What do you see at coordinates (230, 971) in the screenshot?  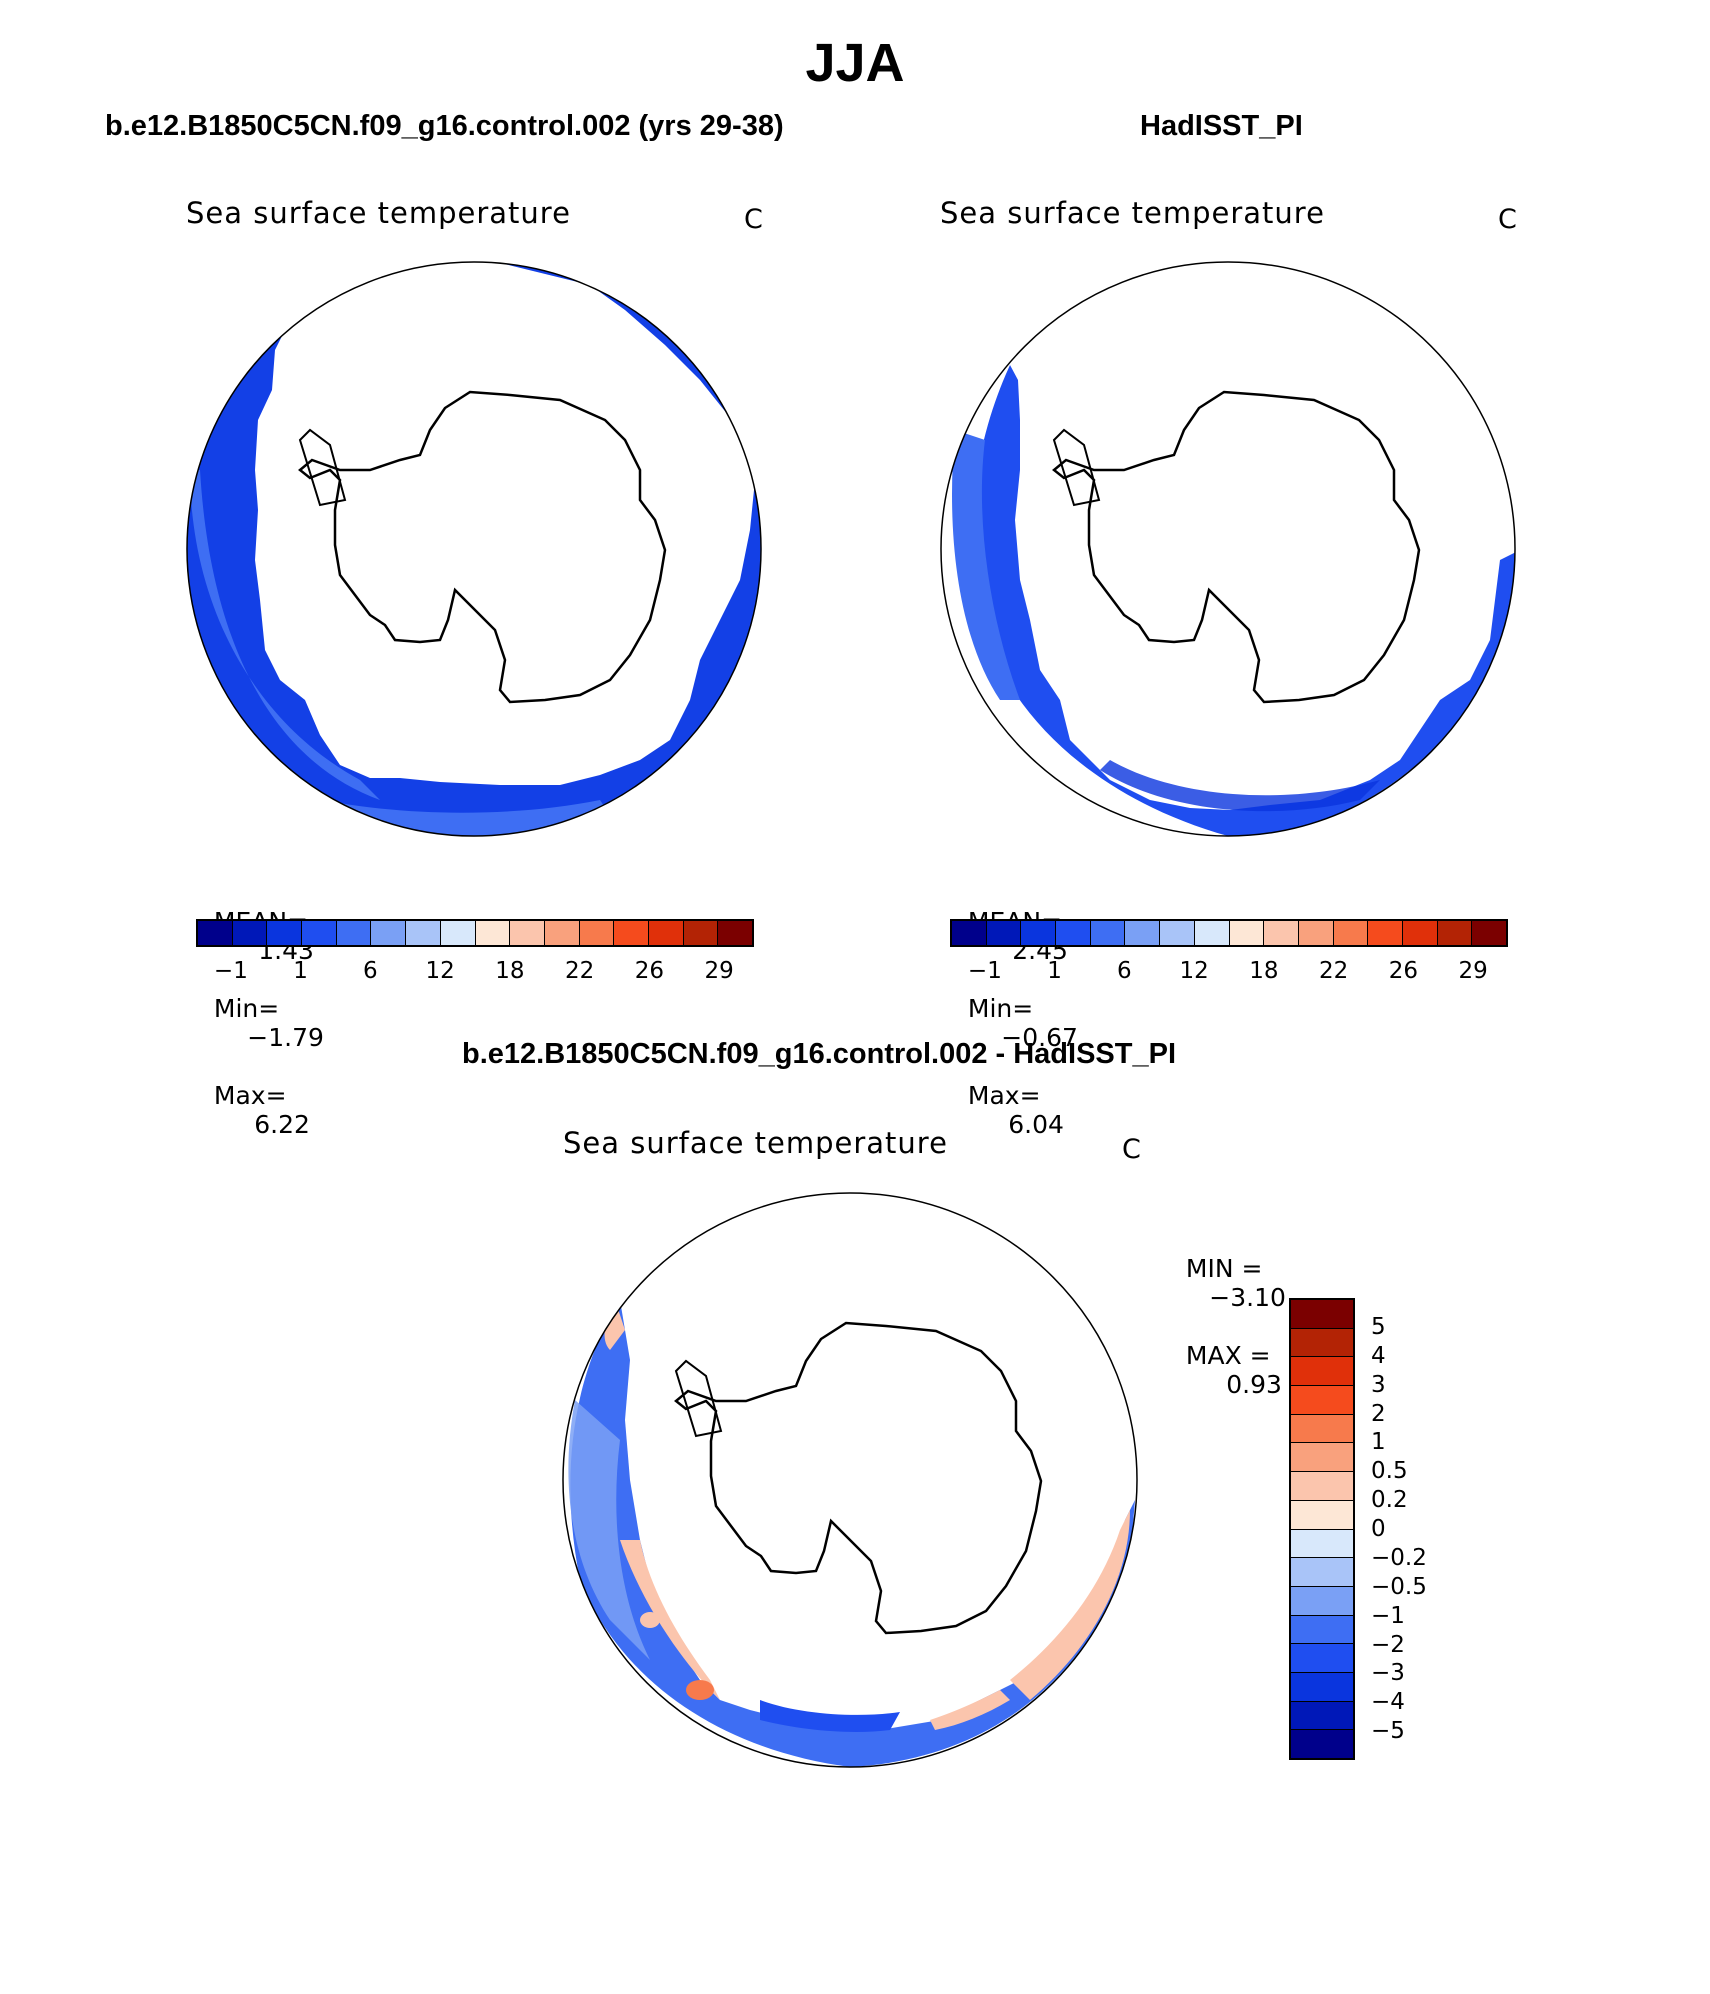 I see `panel1-colorbar-tick-label: −1` at bounding box center [230, 971].